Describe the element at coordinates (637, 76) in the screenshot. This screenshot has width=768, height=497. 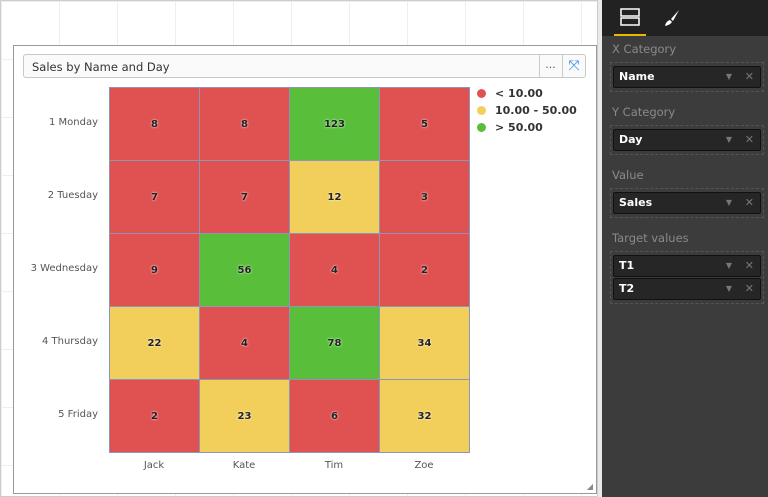
I see `field-name: Name` at that location.